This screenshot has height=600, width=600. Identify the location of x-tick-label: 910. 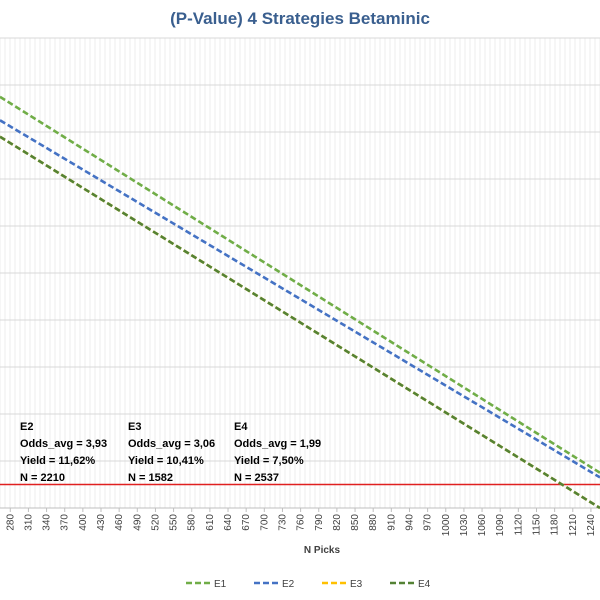
(391, 522).